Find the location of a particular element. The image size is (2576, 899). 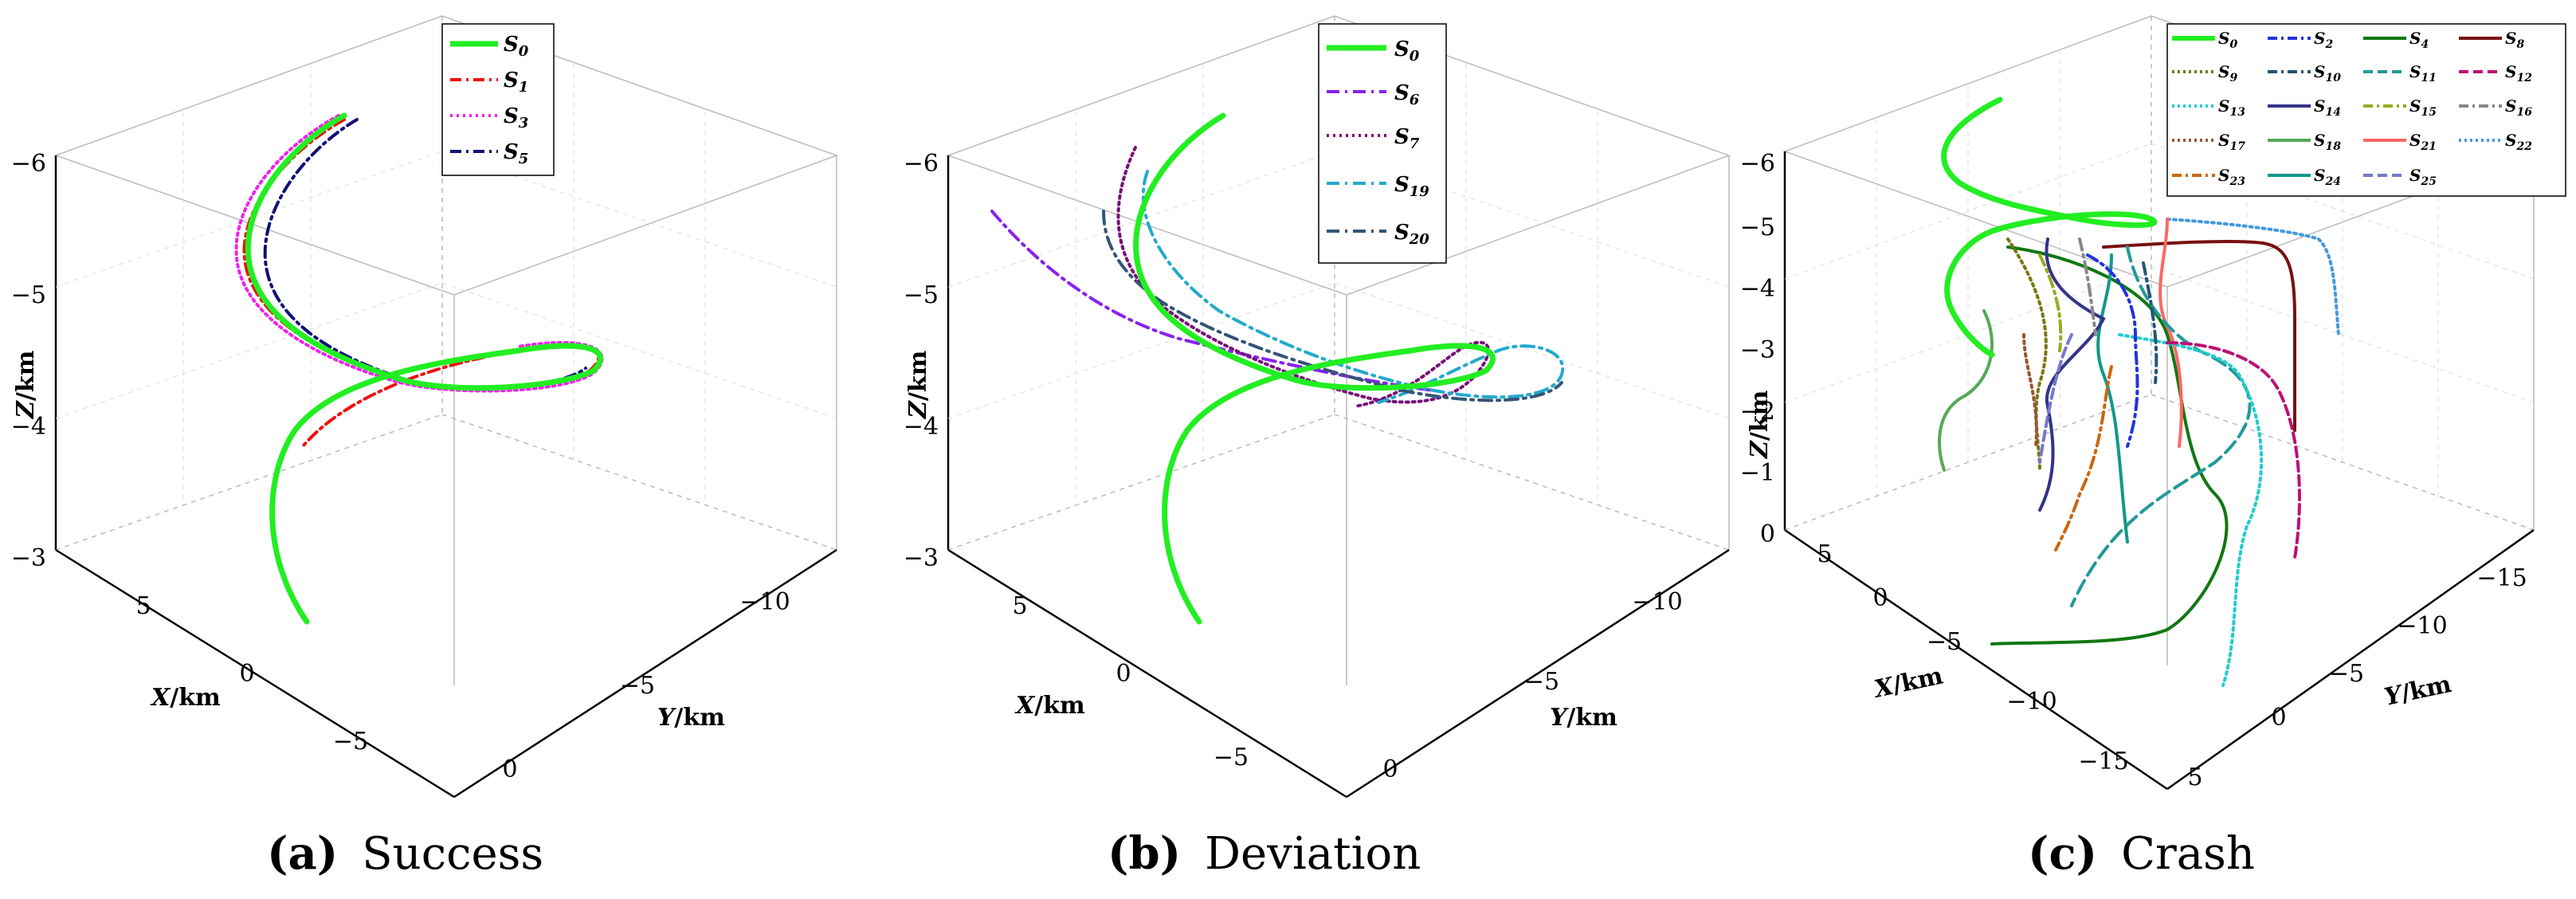

panel-b-z-tick: −4 is located at coordinates (921, 427).